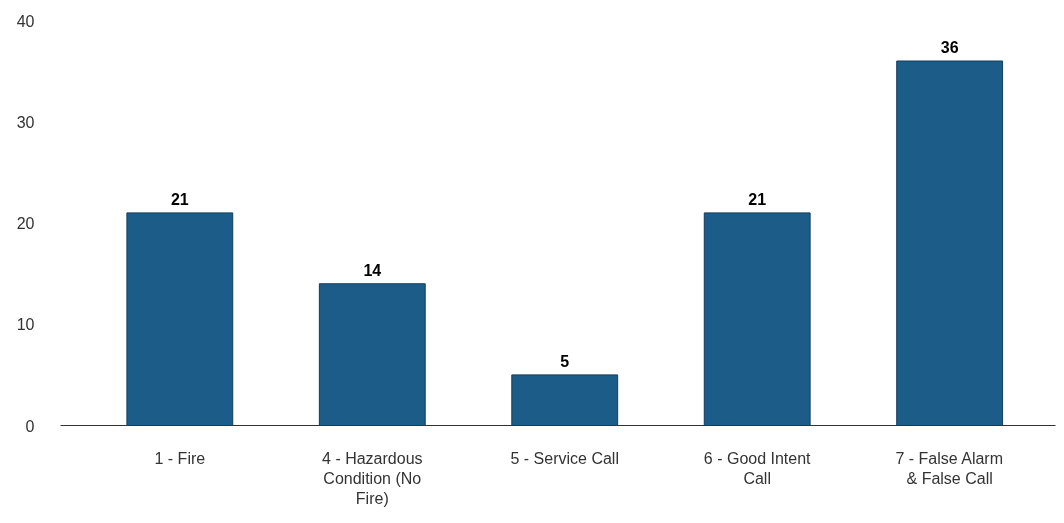 This screenshot has width=1064, height=523. What do you see at coordinates (25, 122) in the screenshot?
I see `y-tick-label: 30` at bounding box center [25, 122].